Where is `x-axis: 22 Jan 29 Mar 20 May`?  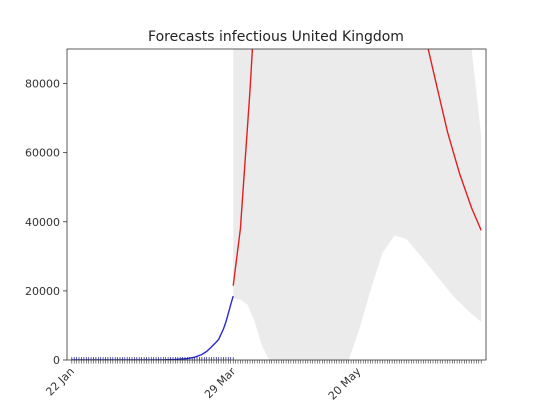
x-axis: 22 Jan 29 Mar 20 May is located at coordinates (262, 381).